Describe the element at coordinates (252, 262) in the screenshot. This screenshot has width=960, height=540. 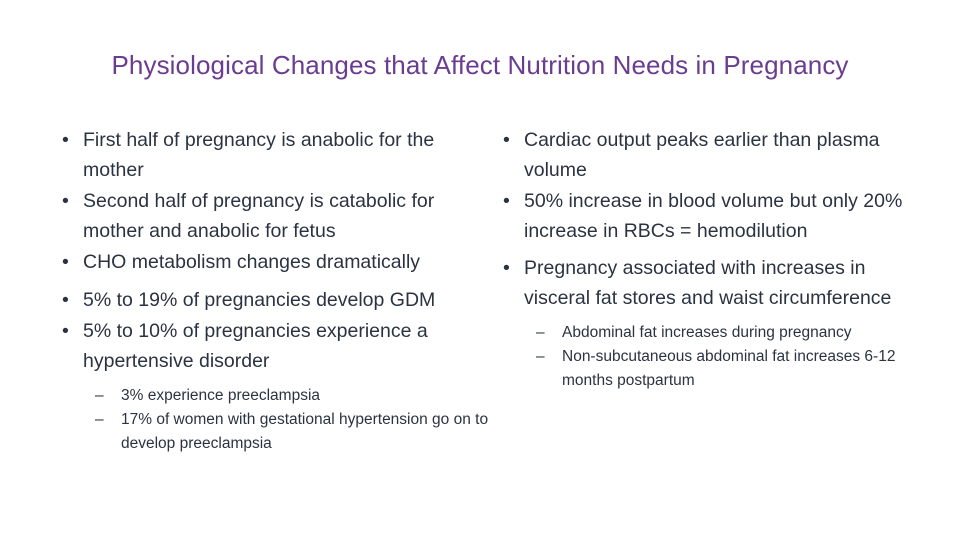
I see `bullet-text: CHO metabolism changes dramatically` at that location.